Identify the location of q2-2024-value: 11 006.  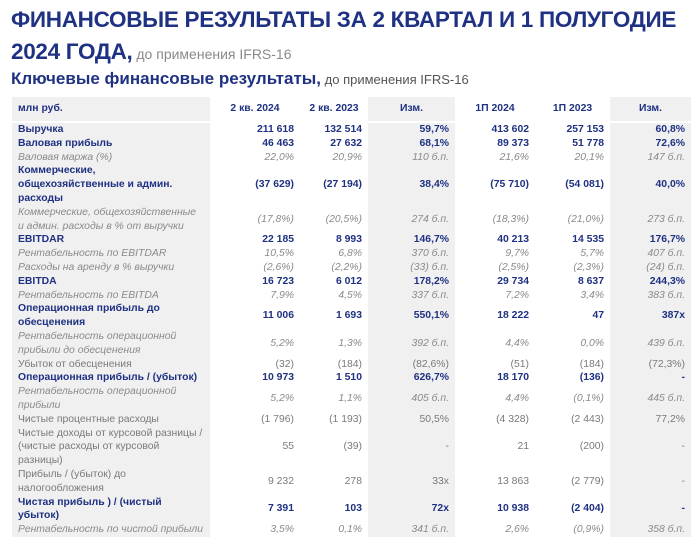
(278, 316).